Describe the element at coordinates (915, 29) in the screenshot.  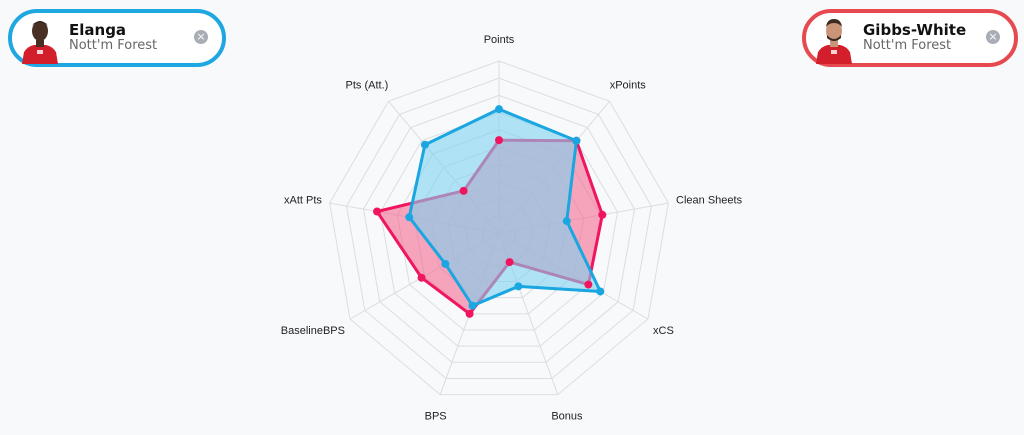
I see `player-name: Gibbs-White` at that location.